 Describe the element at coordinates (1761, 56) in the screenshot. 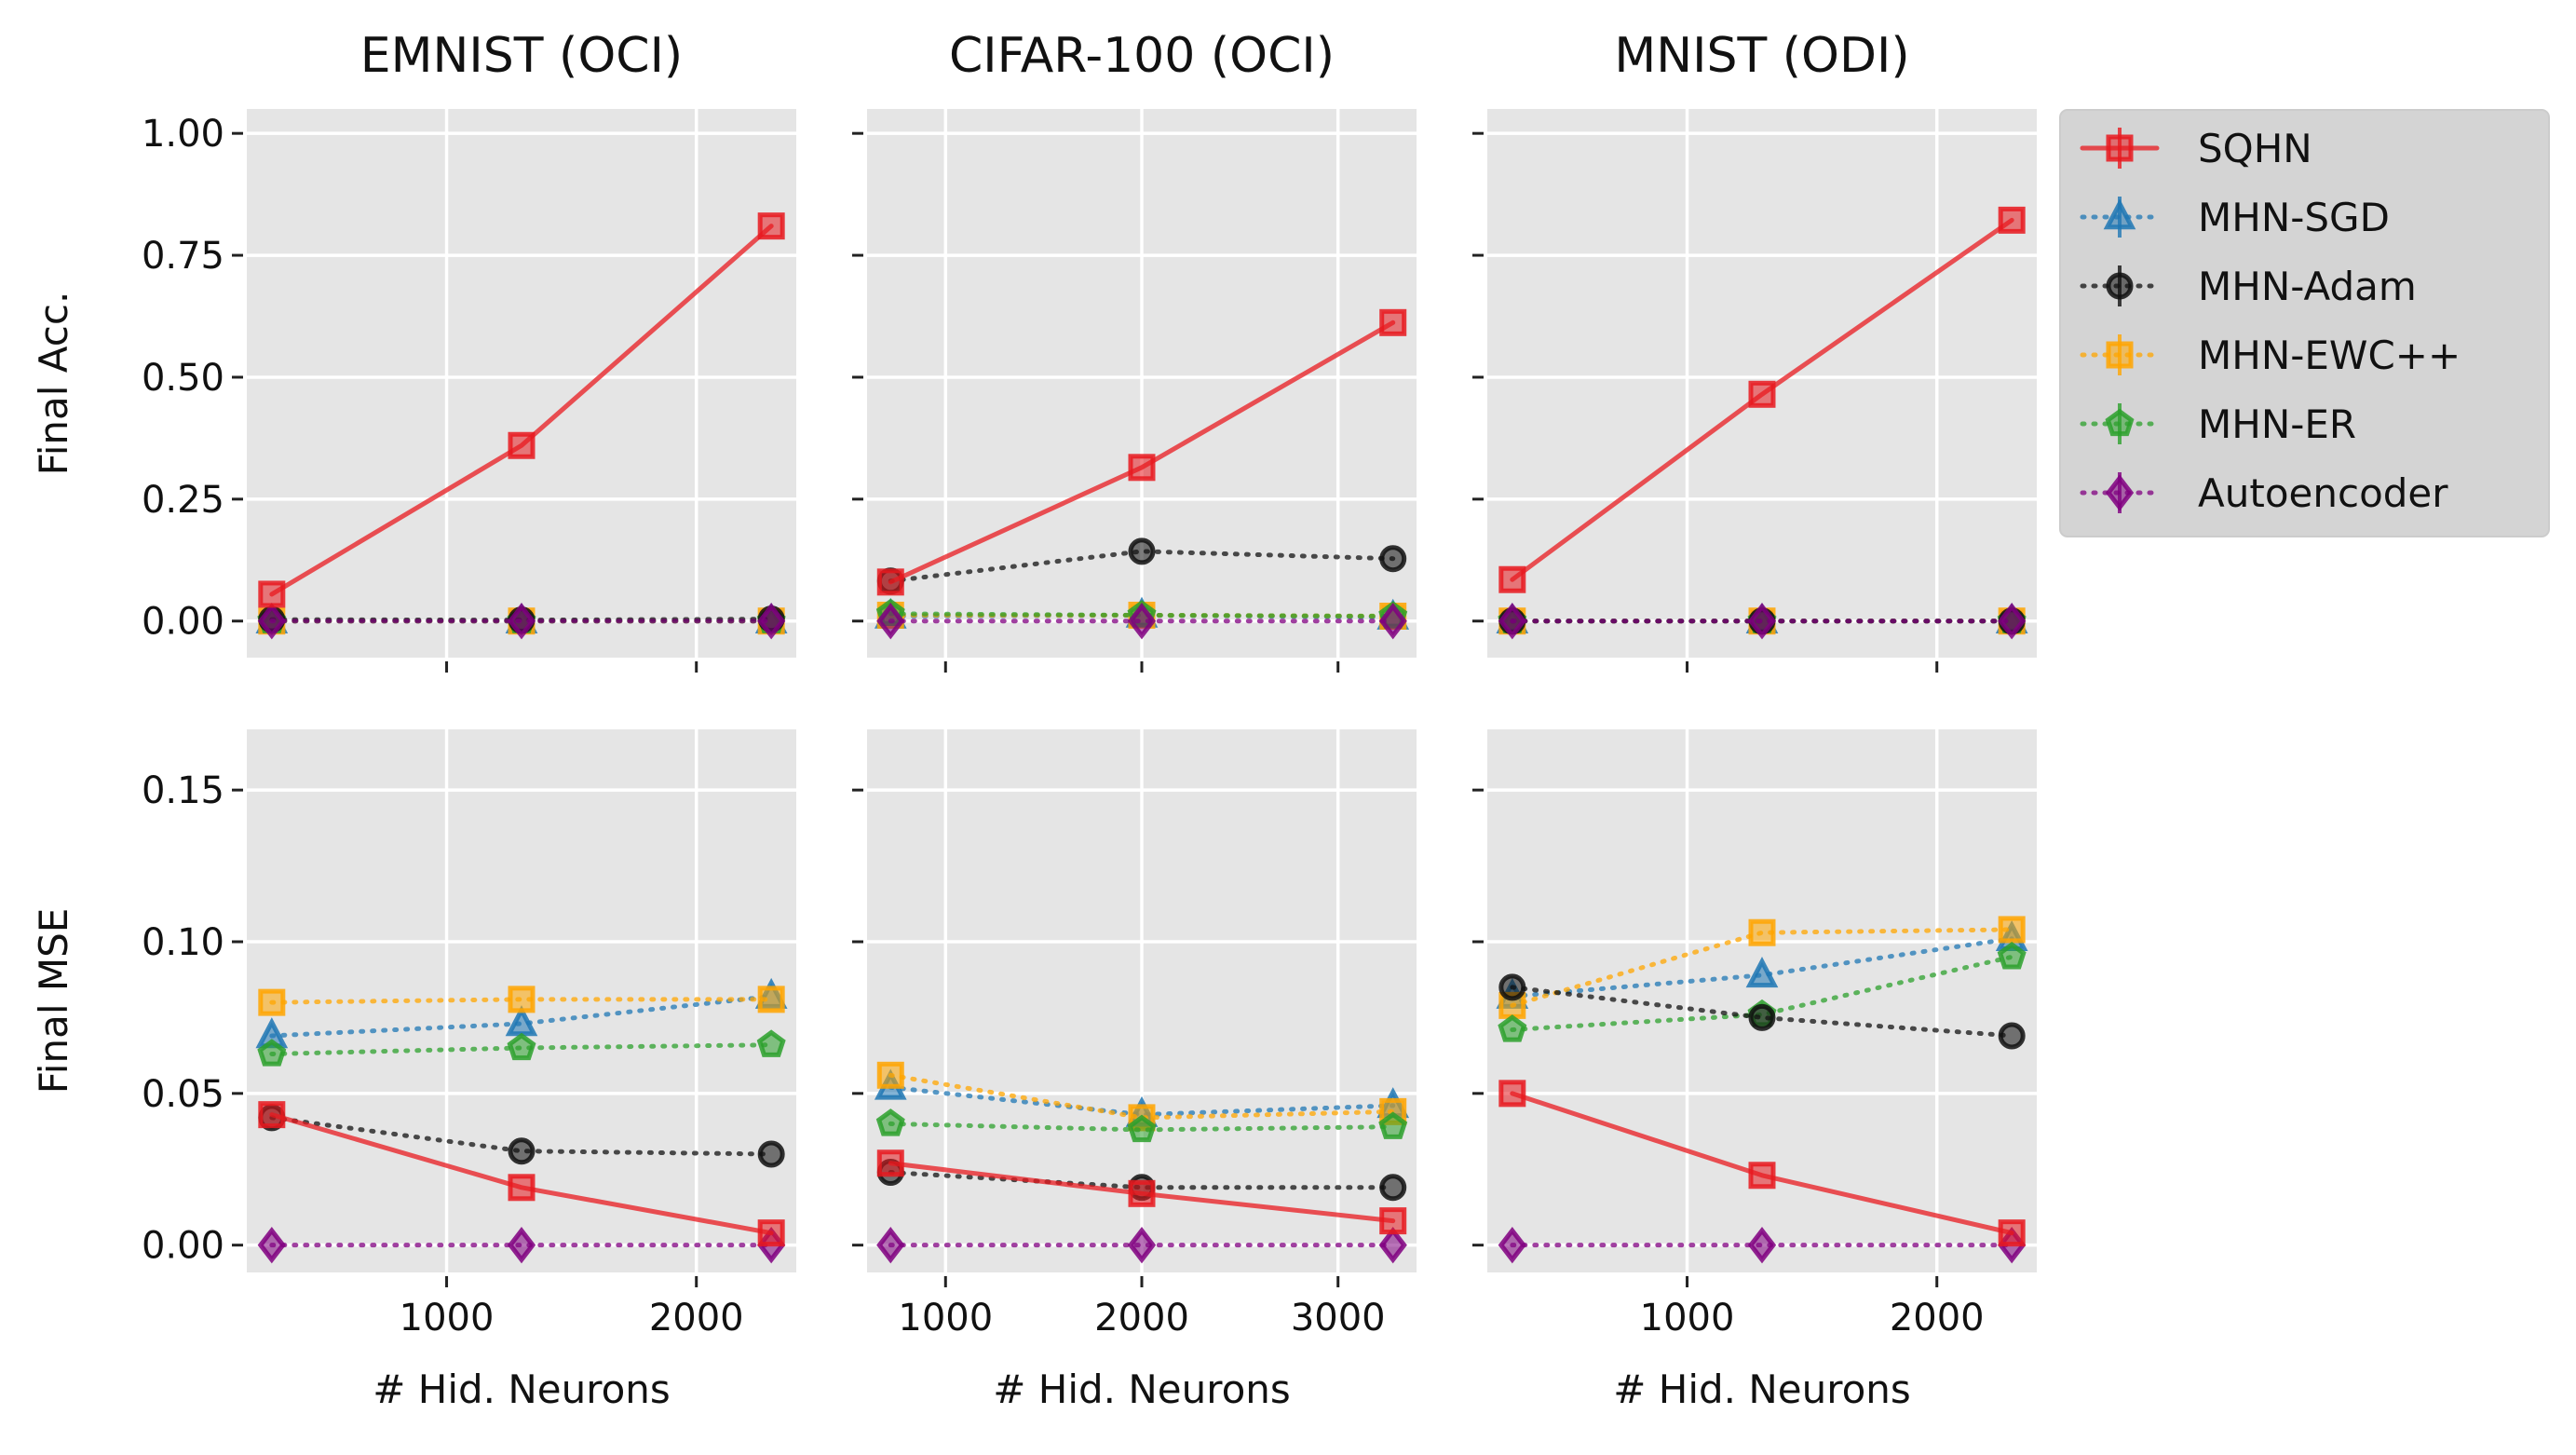

I see `panel-title: MNIST (ODI)` at that location.